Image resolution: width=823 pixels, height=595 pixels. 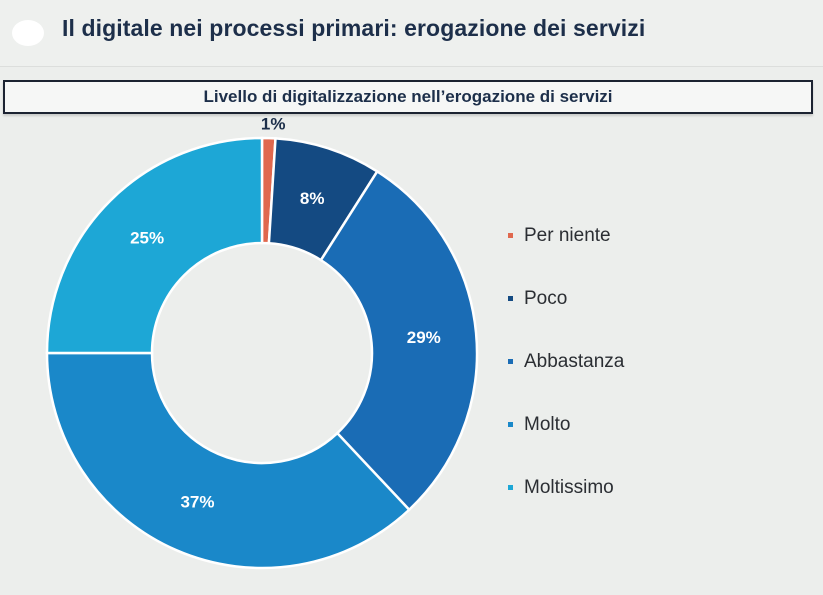 I want to click on legend-item-per-niente: Per niente, so click(x=566, y=235).